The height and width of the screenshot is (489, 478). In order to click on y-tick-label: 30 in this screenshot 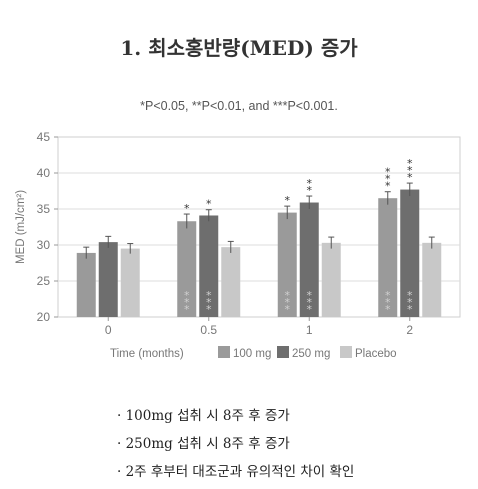, I will do `click(44, 245)`.